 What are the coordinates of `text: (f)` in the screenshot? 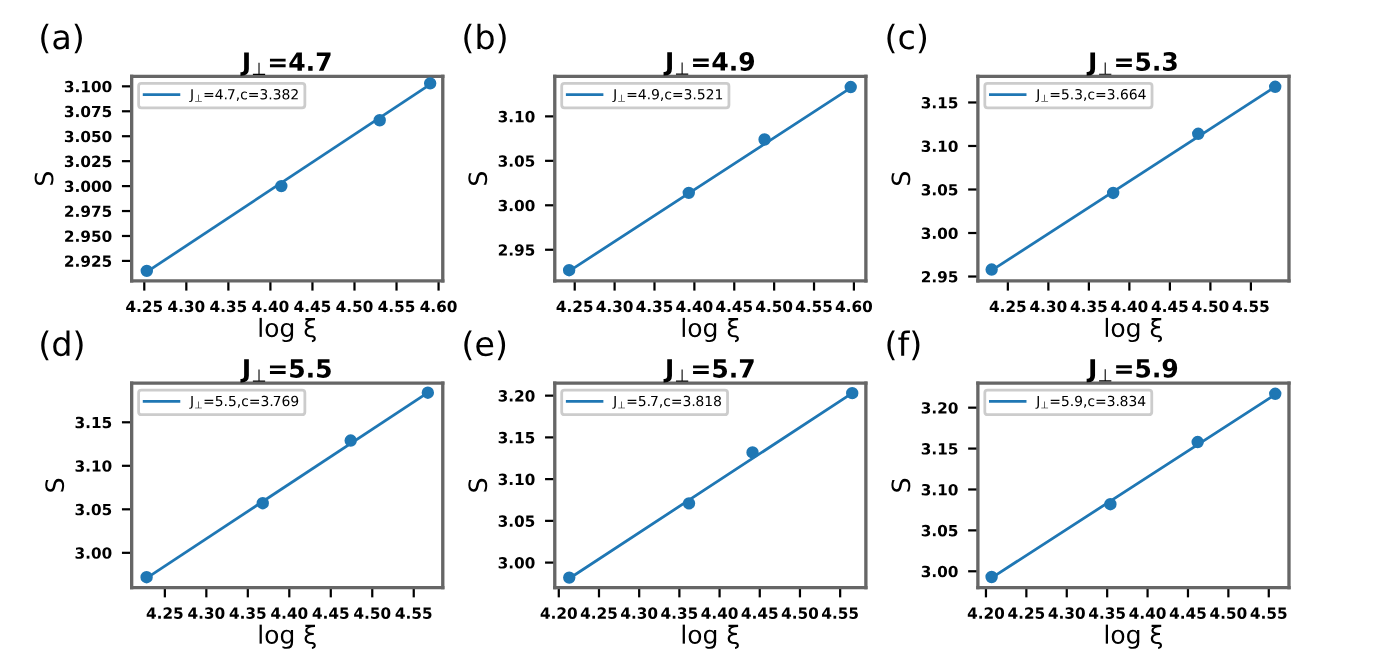 It's located at (903, 345).